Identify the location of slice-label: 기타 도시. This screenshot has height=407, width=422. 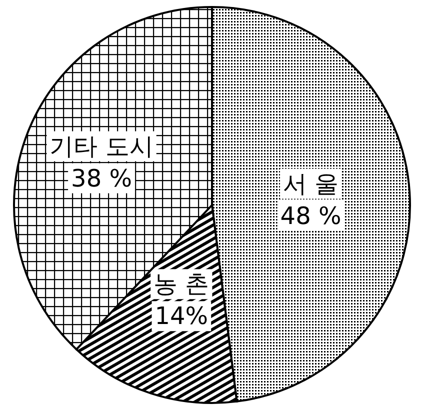
(102, 146).